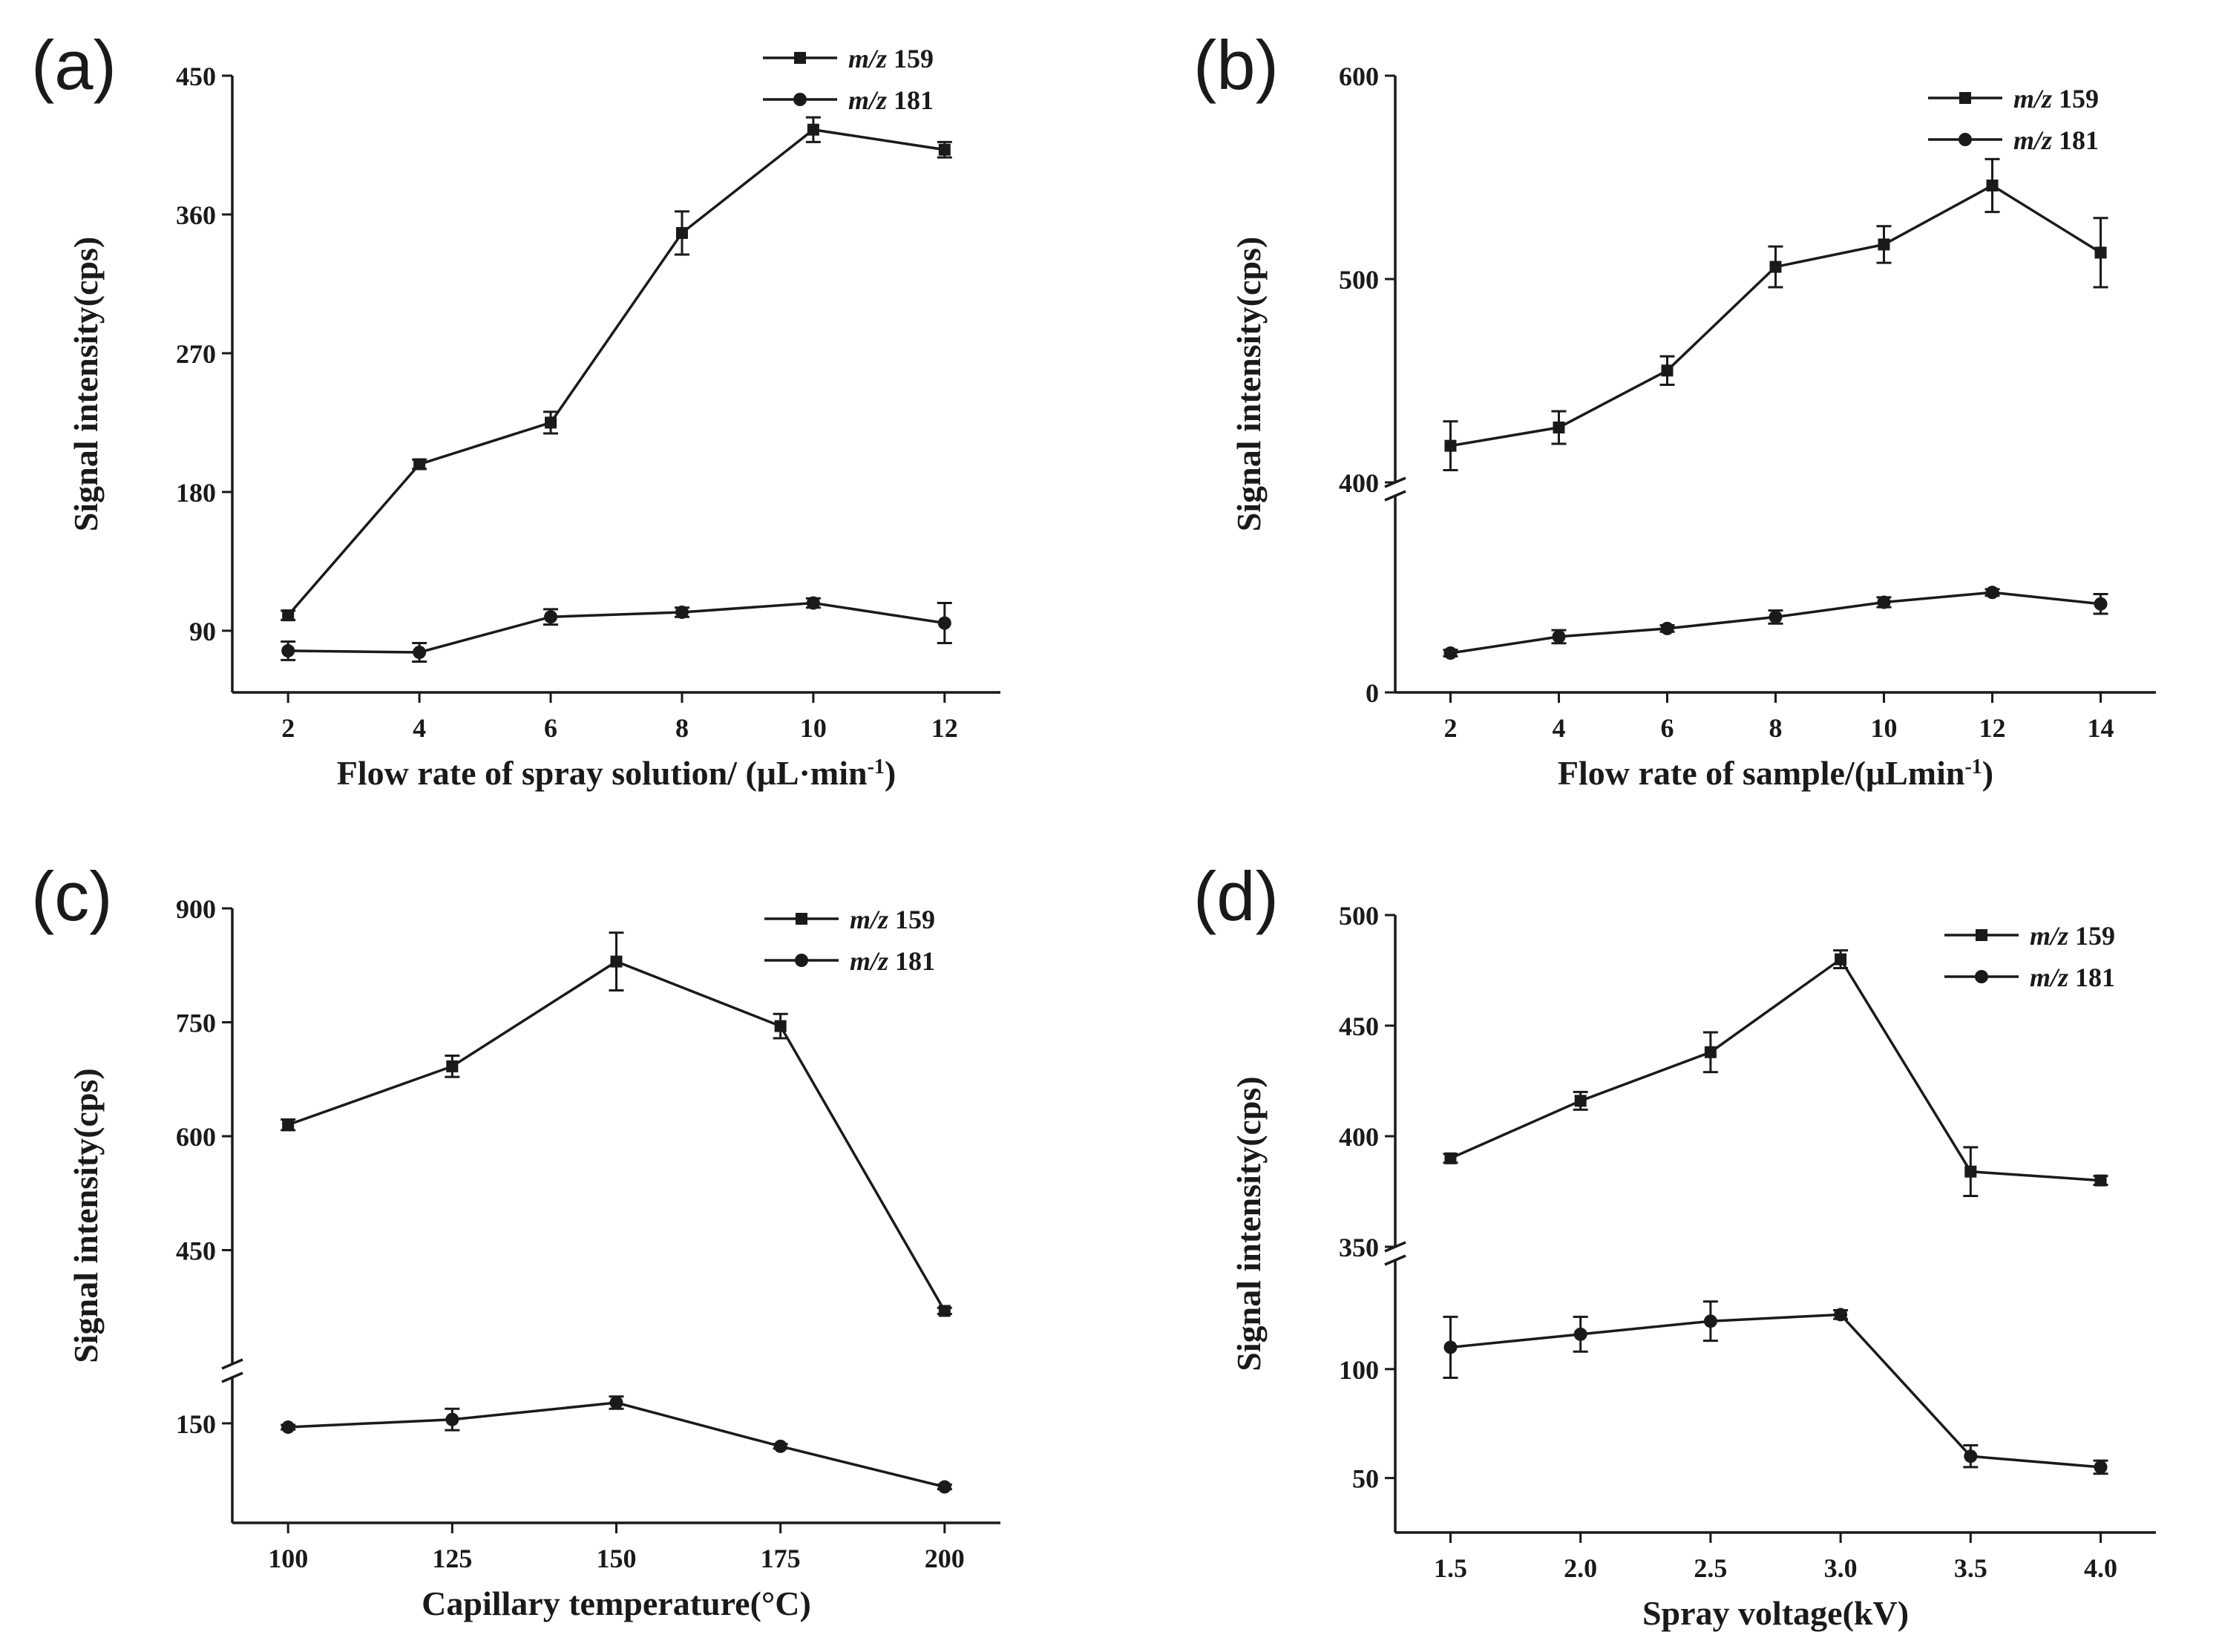  What do you see at coordinates (892, 919) in the screenshot?
I see `legend-label: m/z 159` at bounding box center [892, 919].